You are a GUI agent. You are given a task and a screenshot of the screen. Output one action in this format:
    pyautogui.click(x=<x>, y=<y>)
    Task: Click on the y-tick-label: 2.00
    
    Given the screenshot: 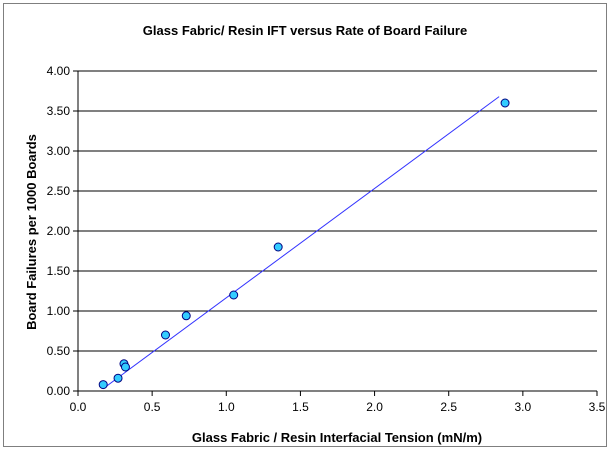 What is the action you would take?
    pyautogui.click(x=59, y=231)
    